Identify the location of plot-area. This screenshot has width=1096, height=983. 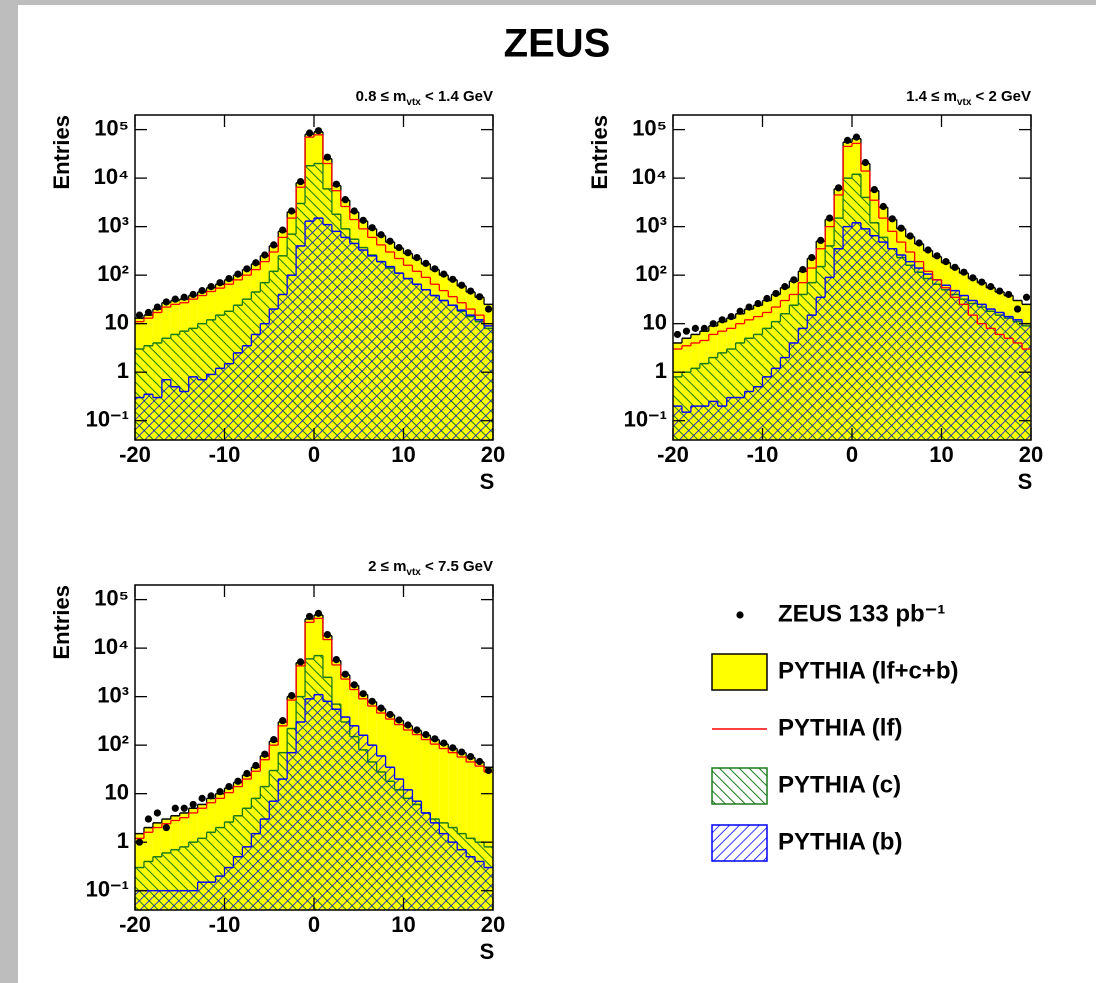
(852, 286).